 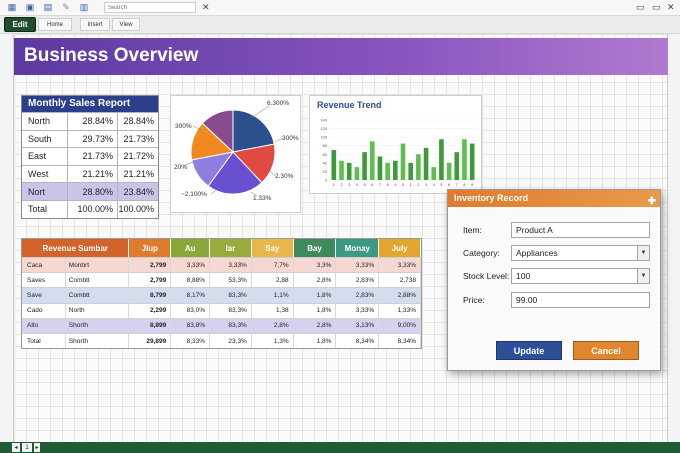 What do you see at coordinates (12, 7) in the screenshot?
I see `grid-icon: ▦` at bounding box center [12, 7].